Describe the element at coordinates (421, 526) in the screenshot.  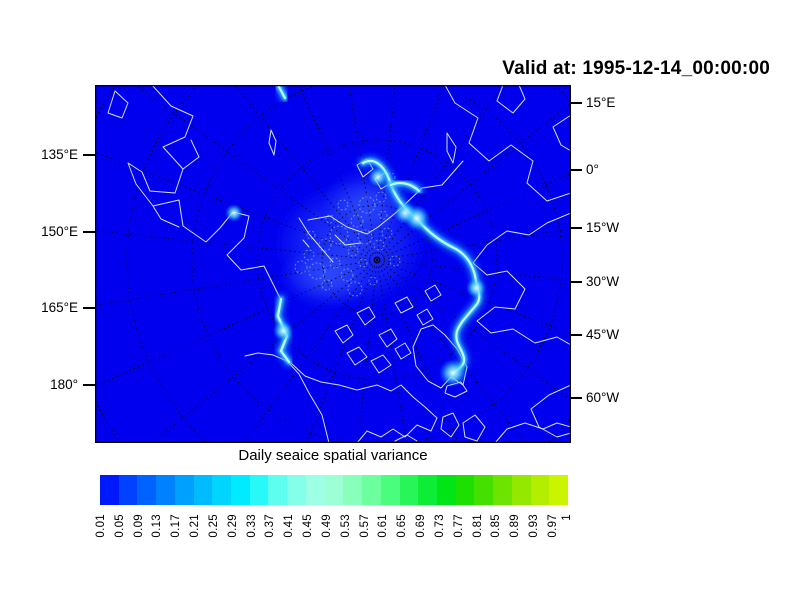
I see `colorbar-tick-label: 0.69` at that location.